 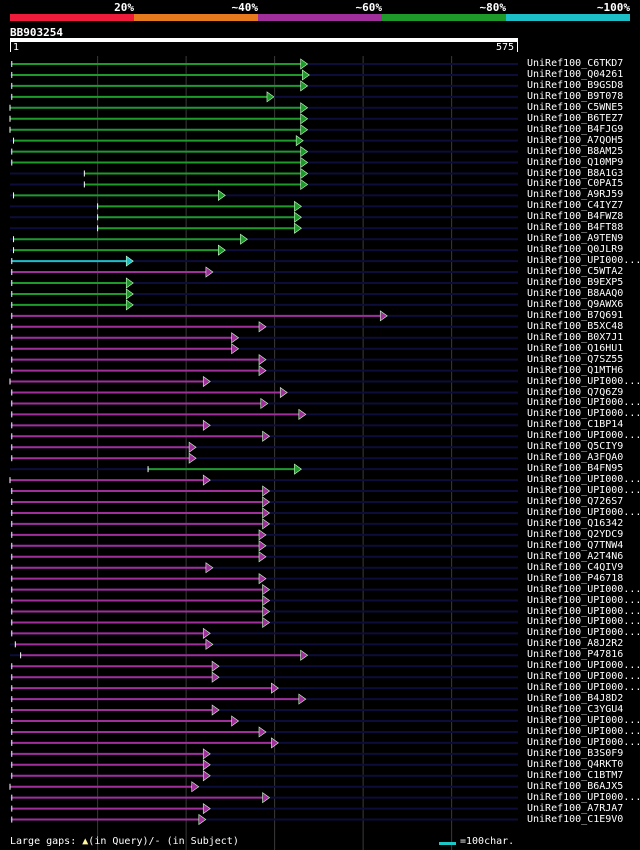 What do you see at coordinates (575, 337) in the screenshot?
I see `hit-label: UniRef100_B0X7J1` at bounding box center [575, 337].